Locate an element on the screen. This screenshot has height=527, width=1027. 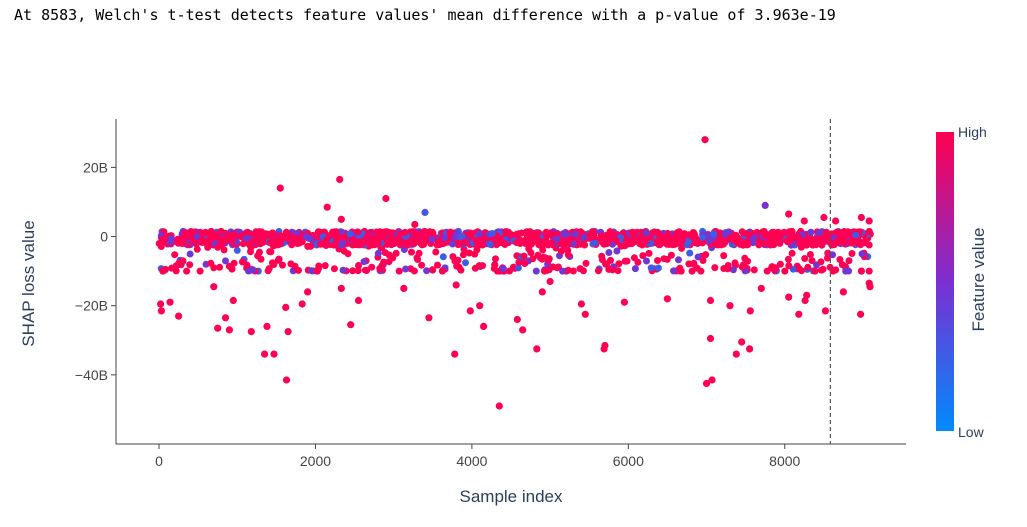
colorbar-gradient is located at coordinates (945, 281).